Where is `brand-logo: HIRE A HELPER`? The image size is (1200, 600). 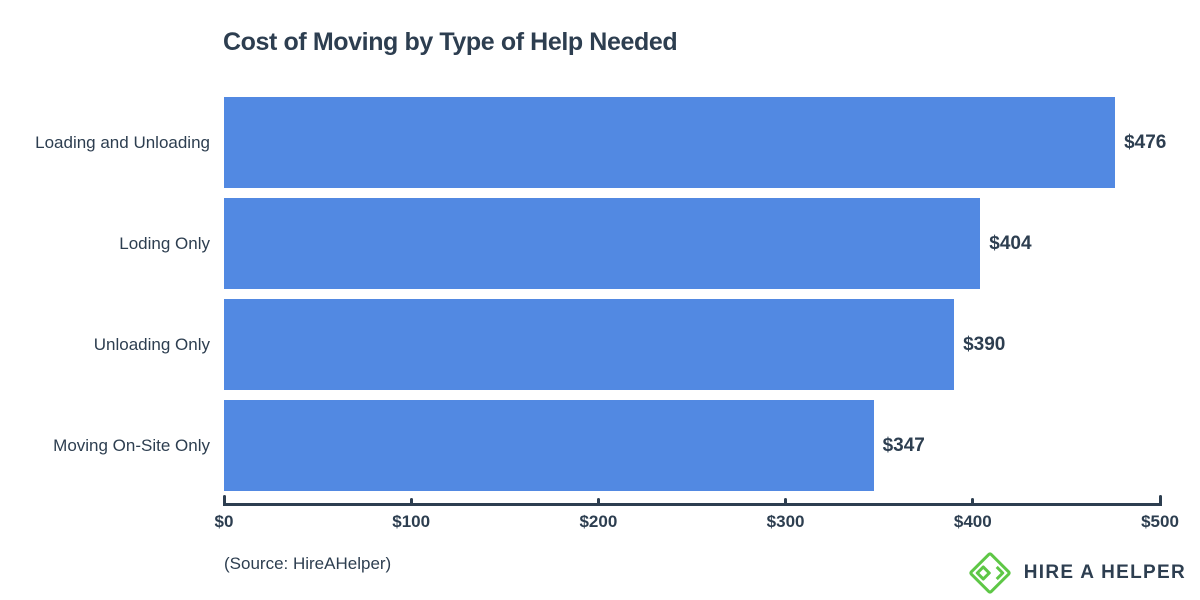 brand-logo: HIRE A HELPER is located at coordinates (1077, 573).